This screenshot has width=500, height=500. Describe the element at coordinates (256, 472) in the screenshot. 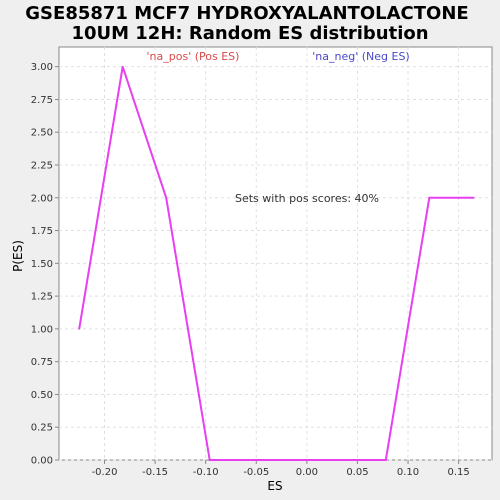

I see `x-tick-label: -0.05` at that location.